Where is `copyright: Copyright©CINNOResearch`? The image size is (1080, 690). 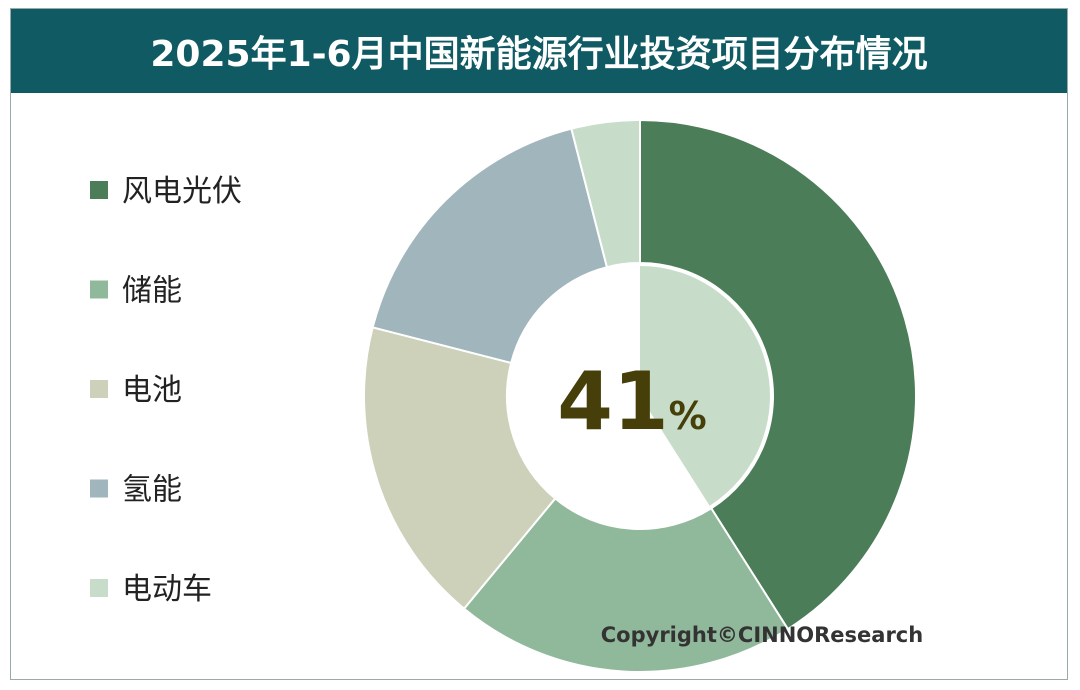 copyright: Copyright©CINNOResearch is located at coordinates (762, 635).